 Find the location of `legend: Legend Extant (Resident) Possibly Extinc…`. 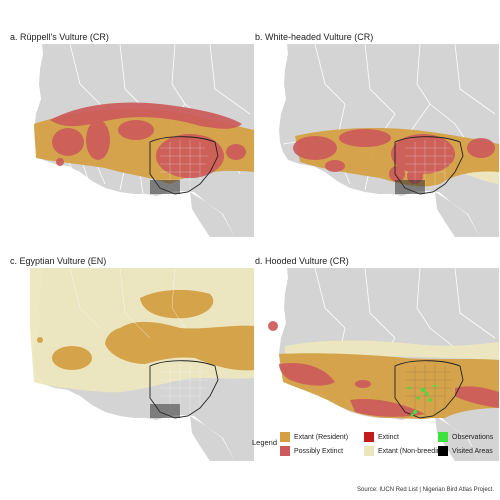

legend: Legend Extant (Resident) Possibly Extinc… is located at coordinates (376, 446).